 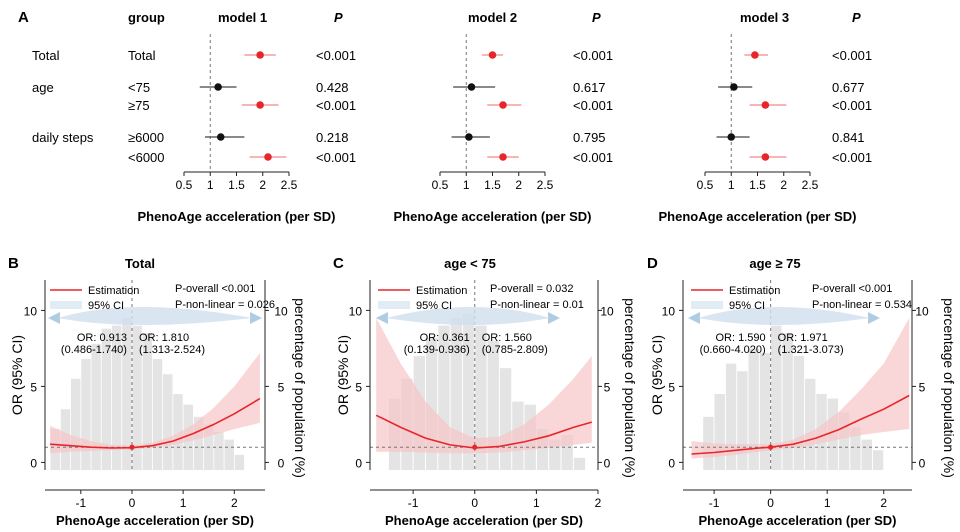 What do you see at coordinates (733, 350) in the screenshot?
I see `ci-left-label: (0.660-4.020)` at bounding box center [733, 350].